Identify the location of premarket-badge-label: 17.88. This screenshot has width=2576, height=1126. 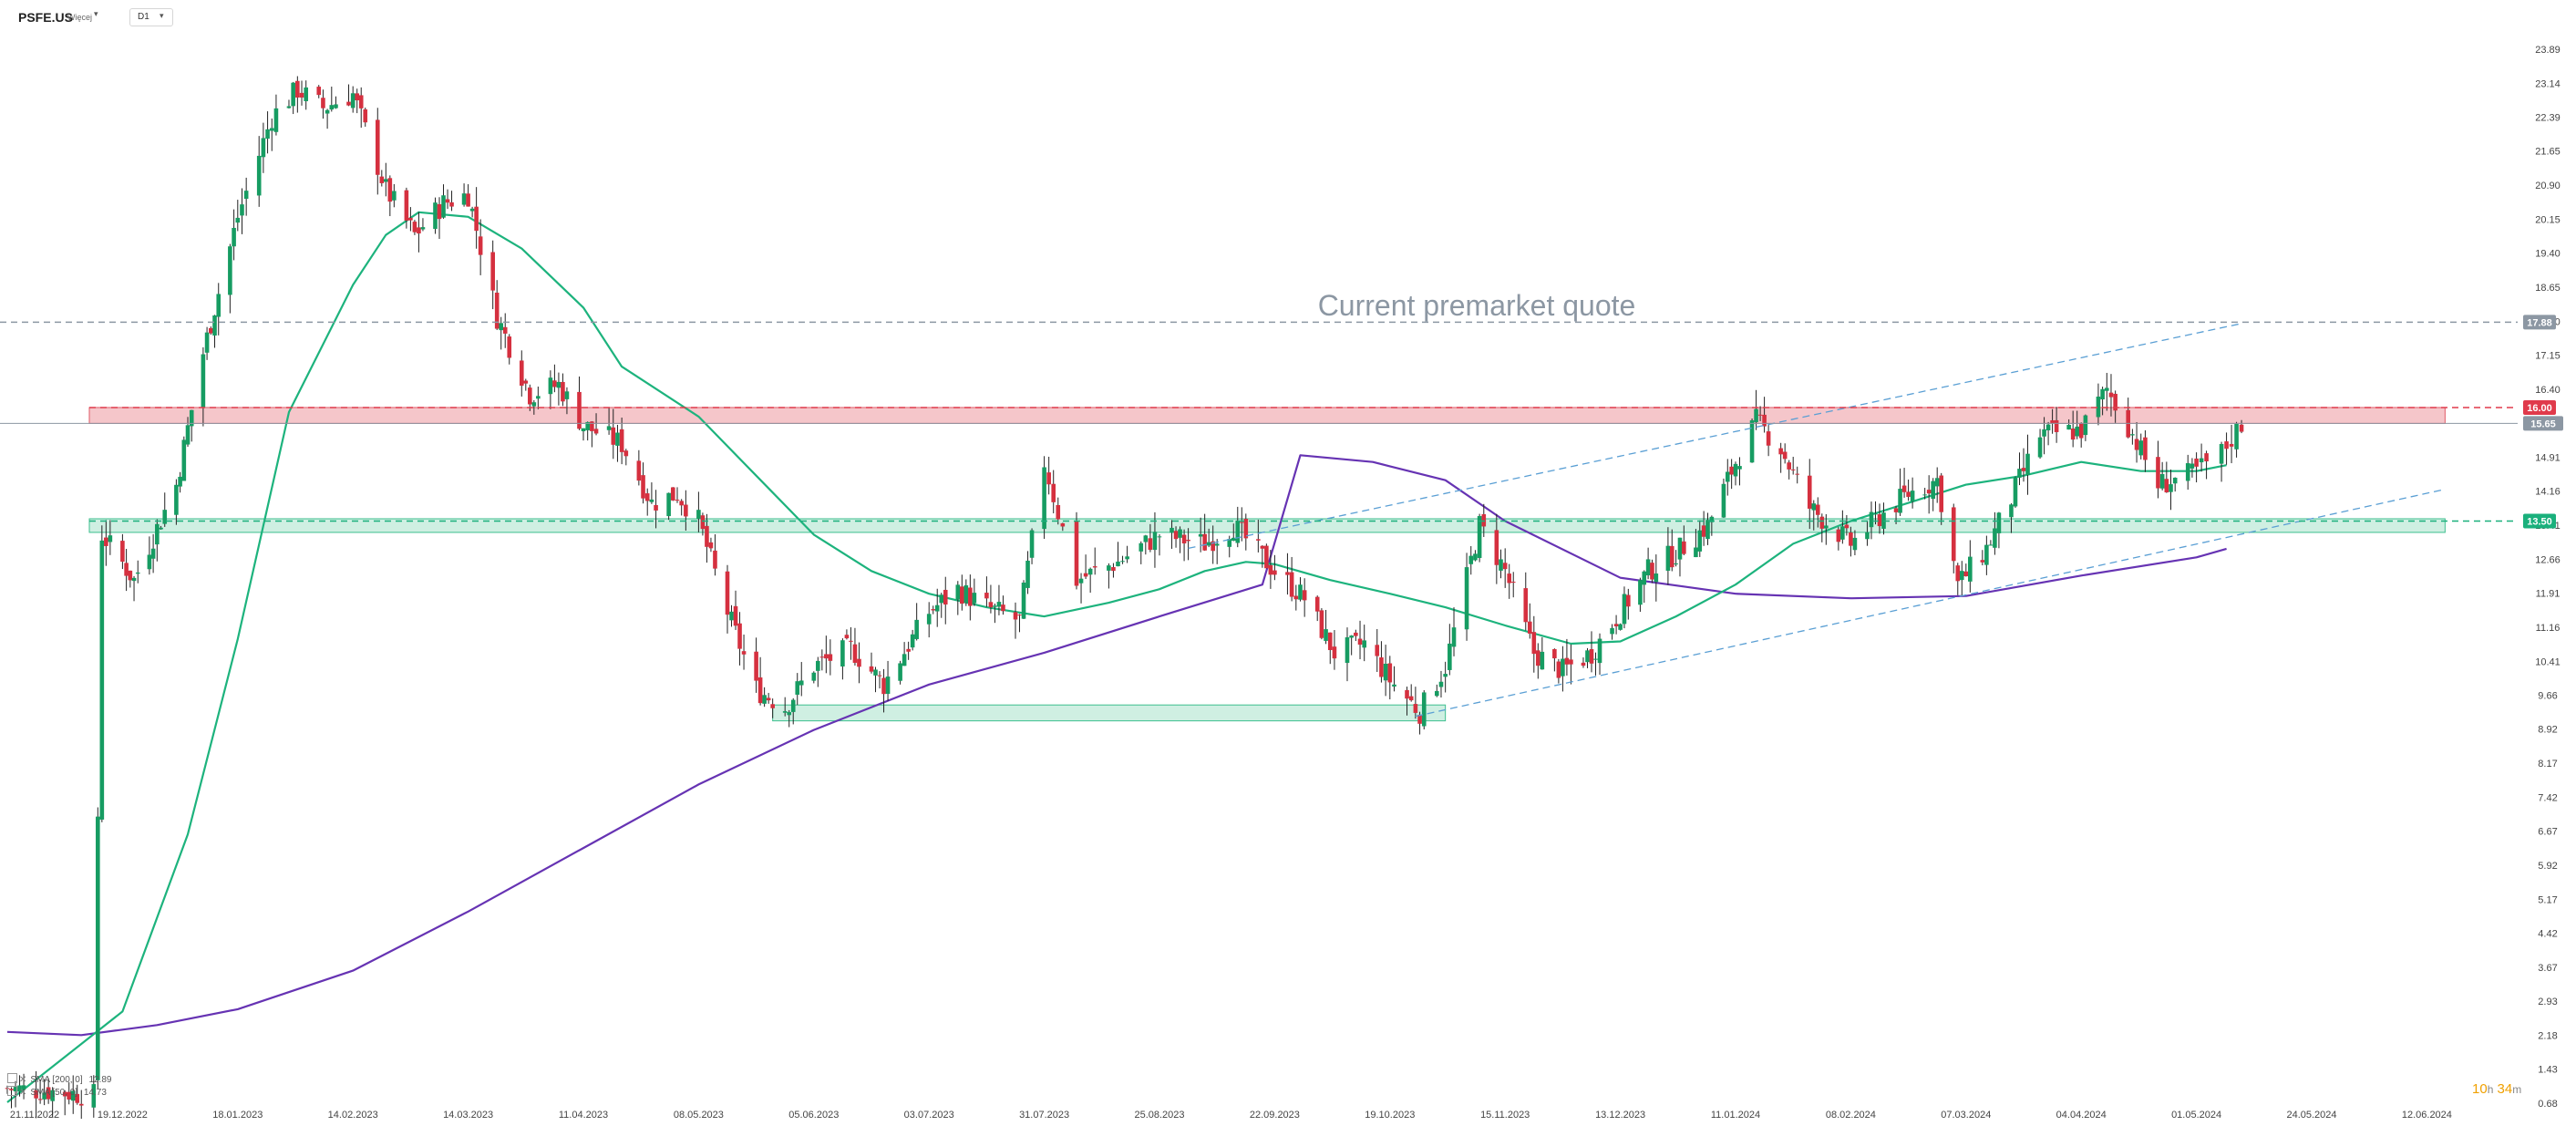
(2539, 323).